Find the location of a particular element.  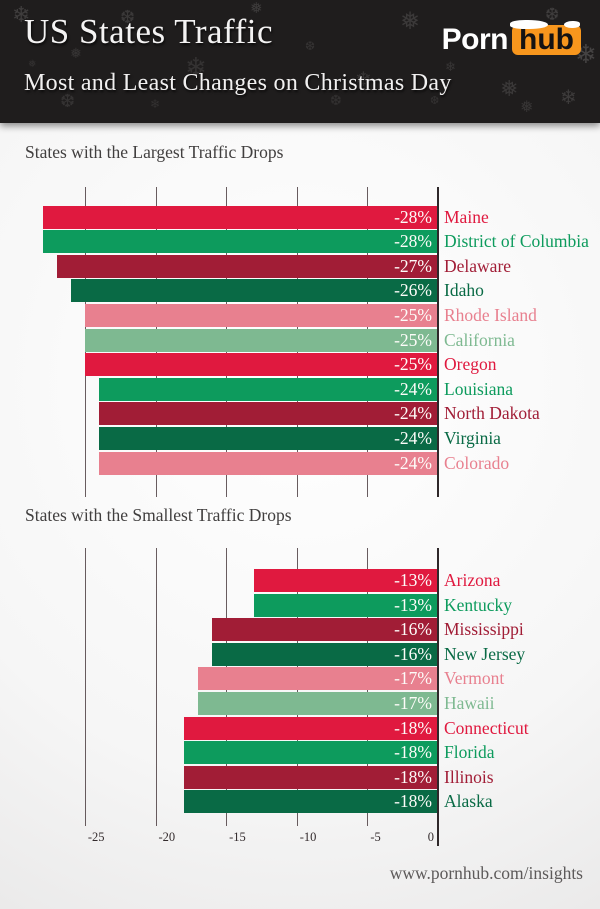

chart-title: States with the Largest Traffic Drops is located at coordinates (154, 152).